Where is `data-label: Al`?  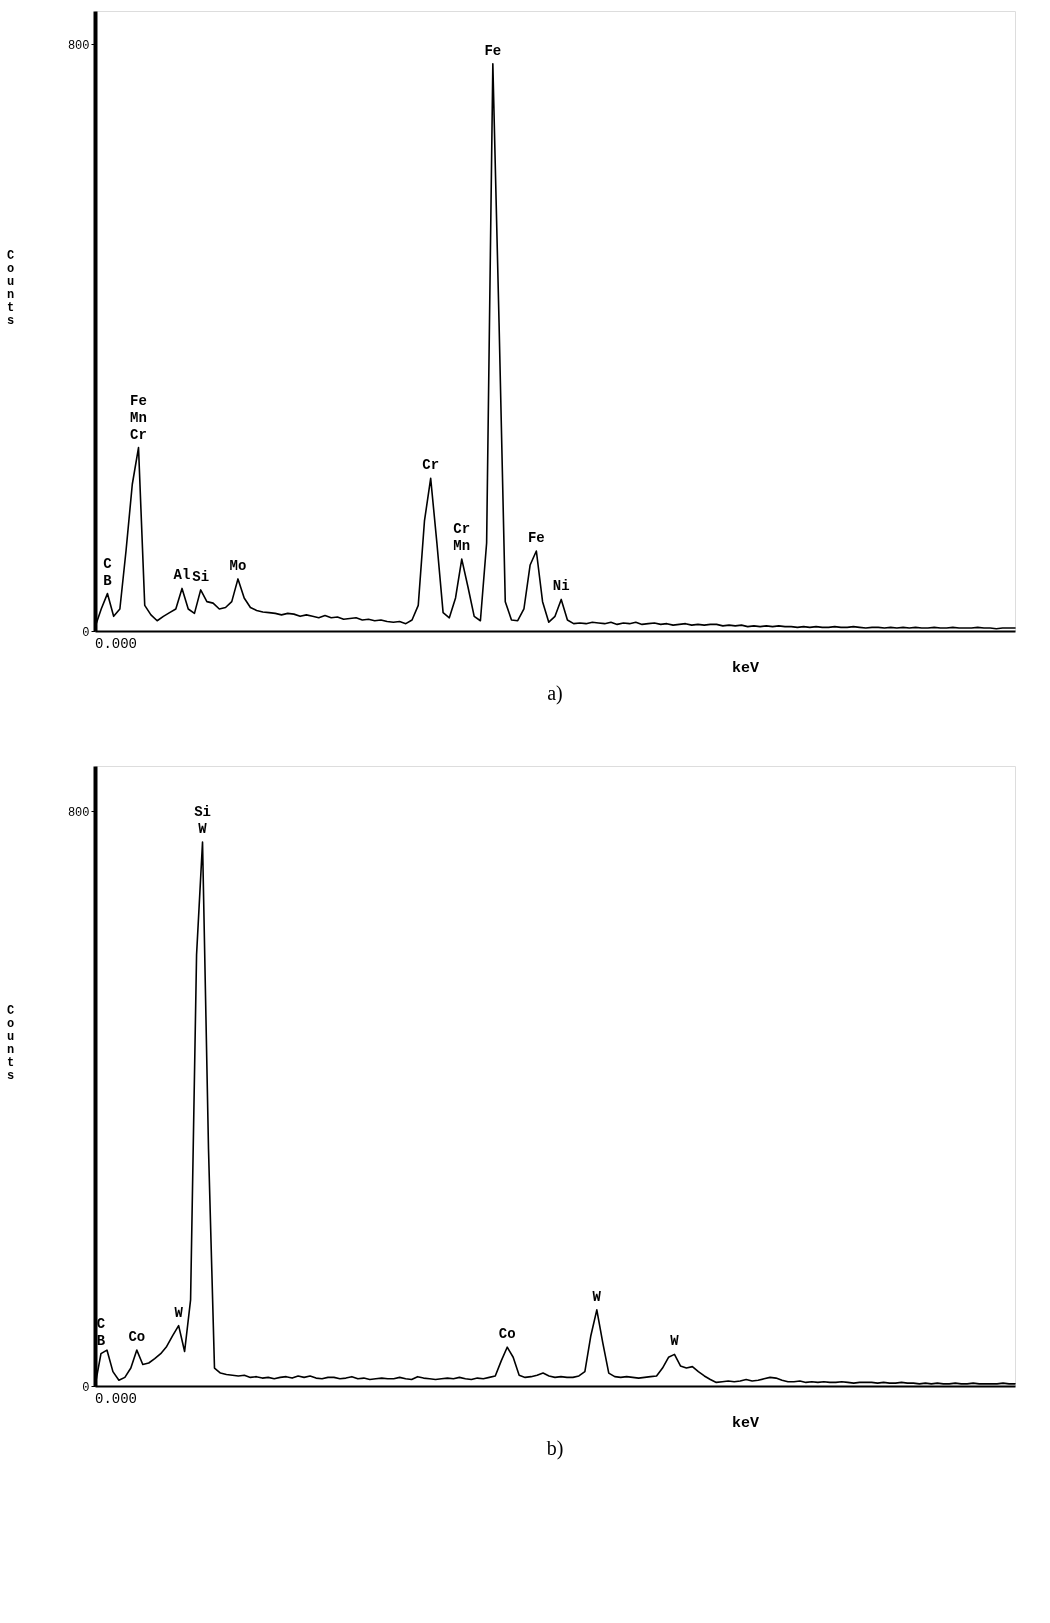 data-label: Al is located at coordinates (182, 575).